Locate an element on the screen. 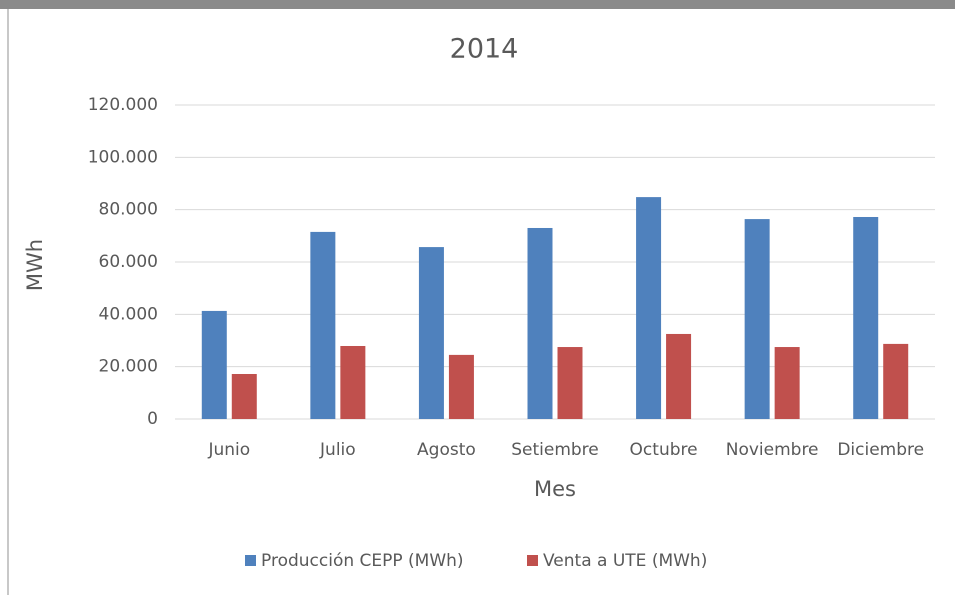 The height and width of the screenshot is (599, 955). y-tick-label: 0 is located at coordinates (152, 419).